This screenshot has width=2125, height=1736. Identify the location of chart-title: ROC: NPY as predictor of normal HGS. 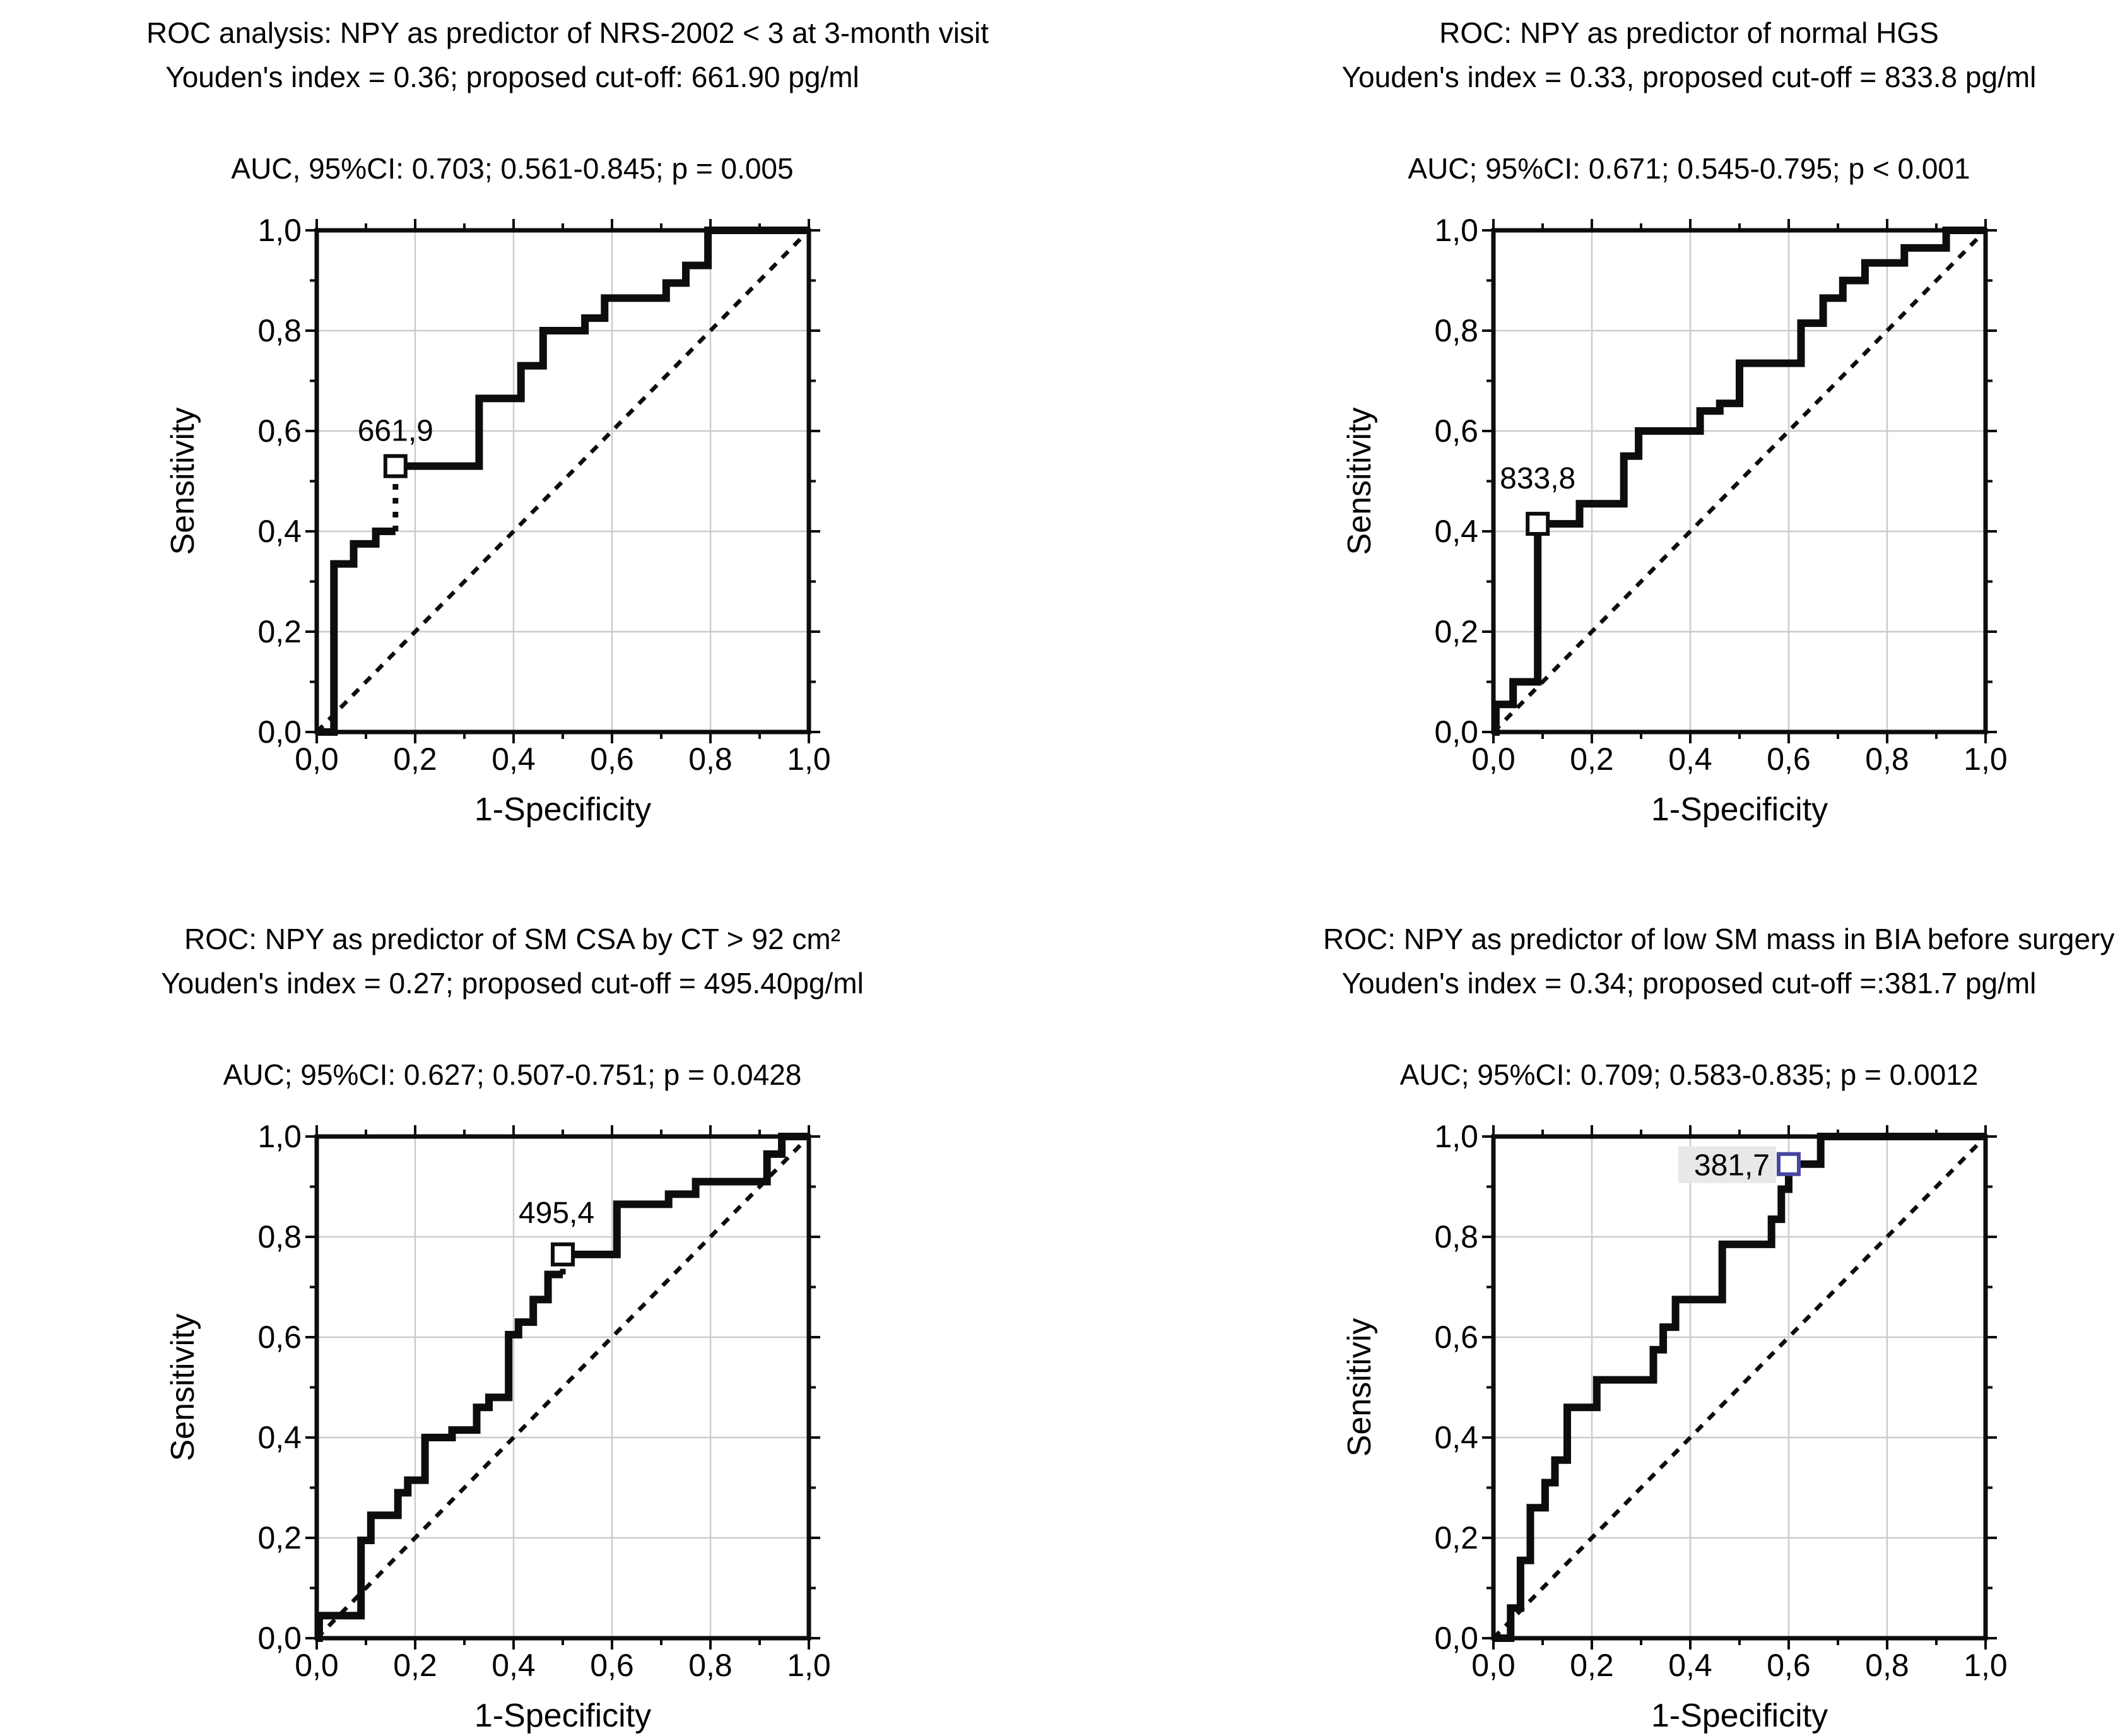
(1689, 32).